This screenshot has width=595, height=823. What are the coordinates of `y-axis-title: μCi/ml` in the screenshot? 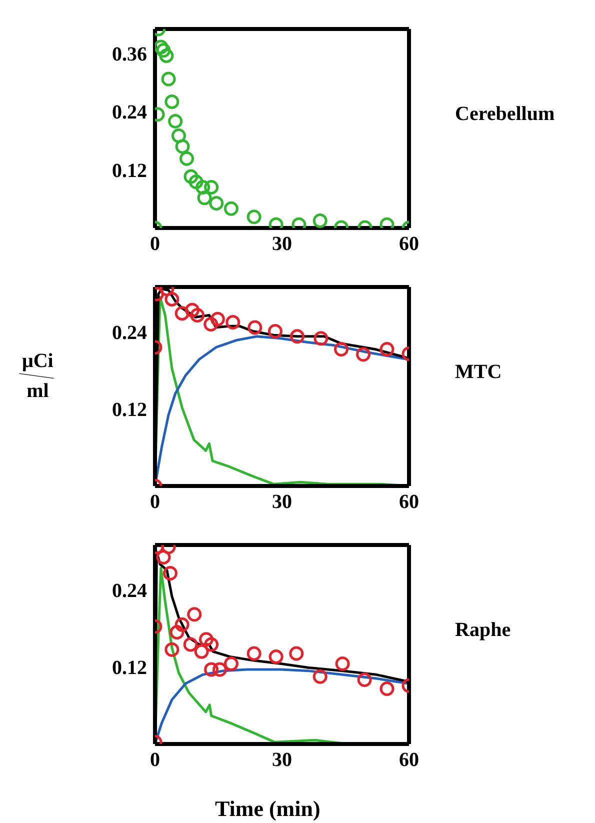 It's located at (37, 376).